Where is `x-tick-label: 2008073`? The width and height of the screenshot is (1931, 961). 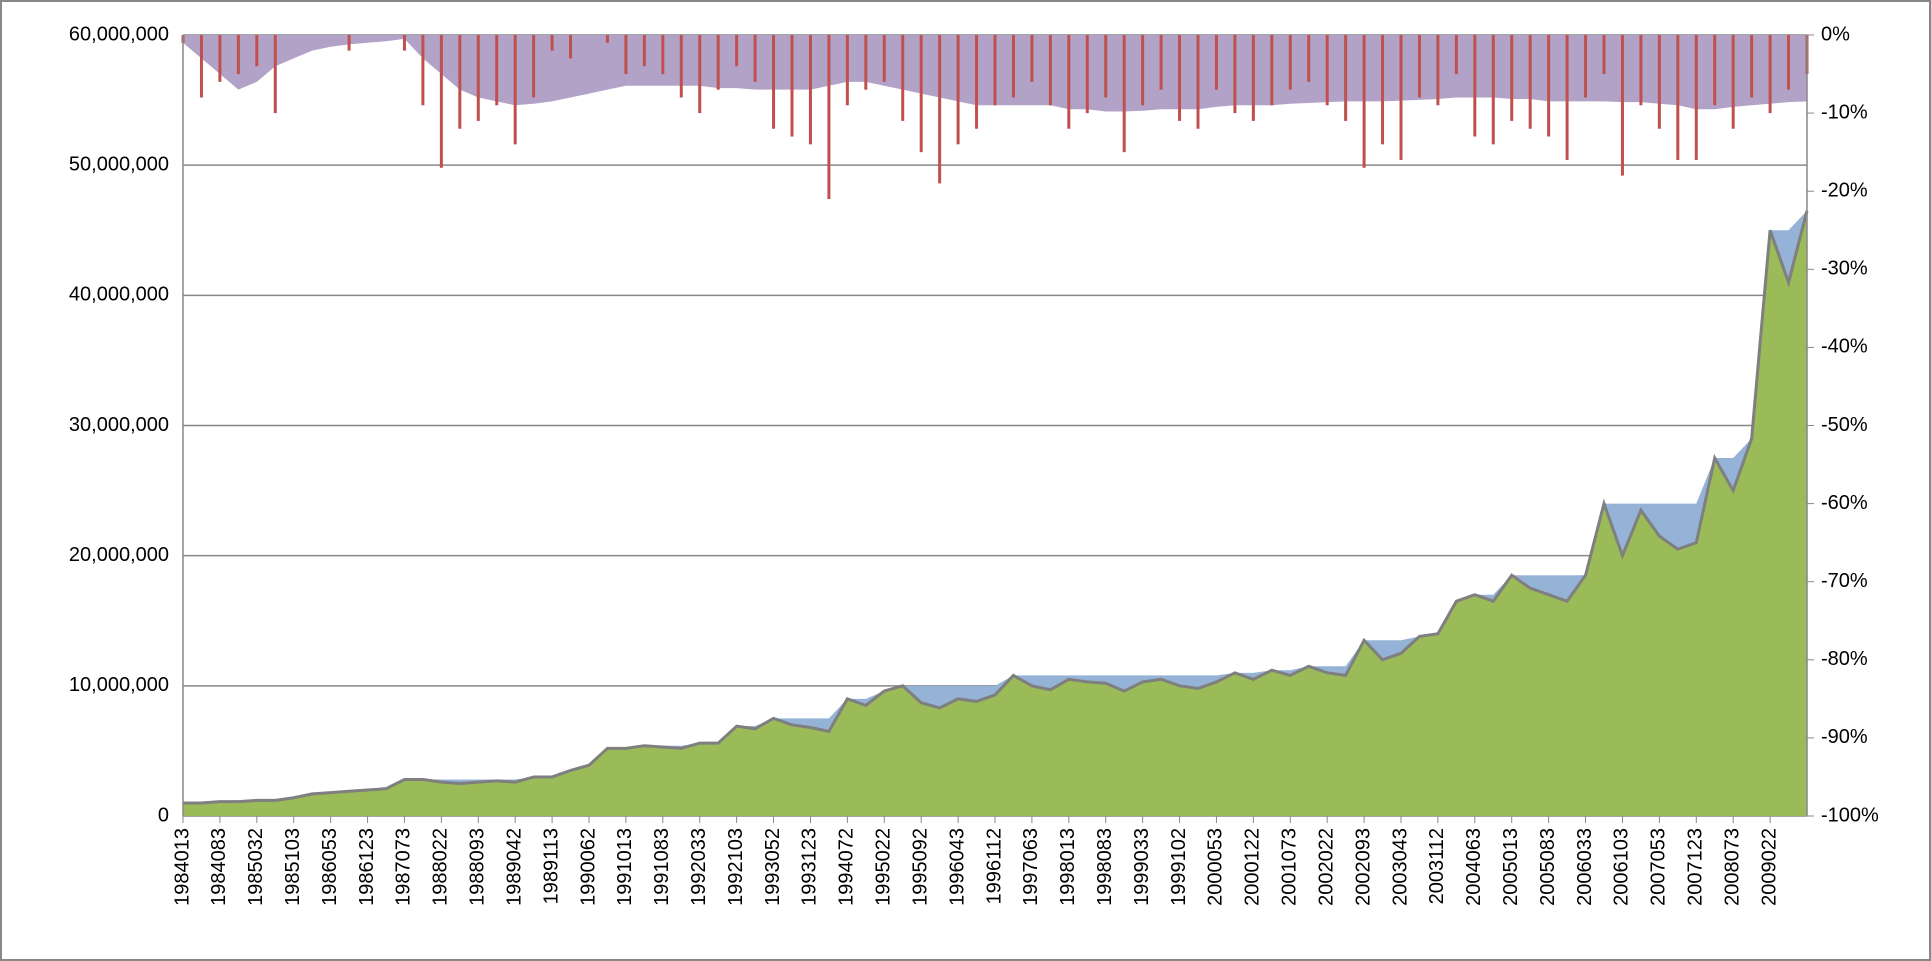 x-tick-label: 2008073 is located at coordinates (1732, 867).